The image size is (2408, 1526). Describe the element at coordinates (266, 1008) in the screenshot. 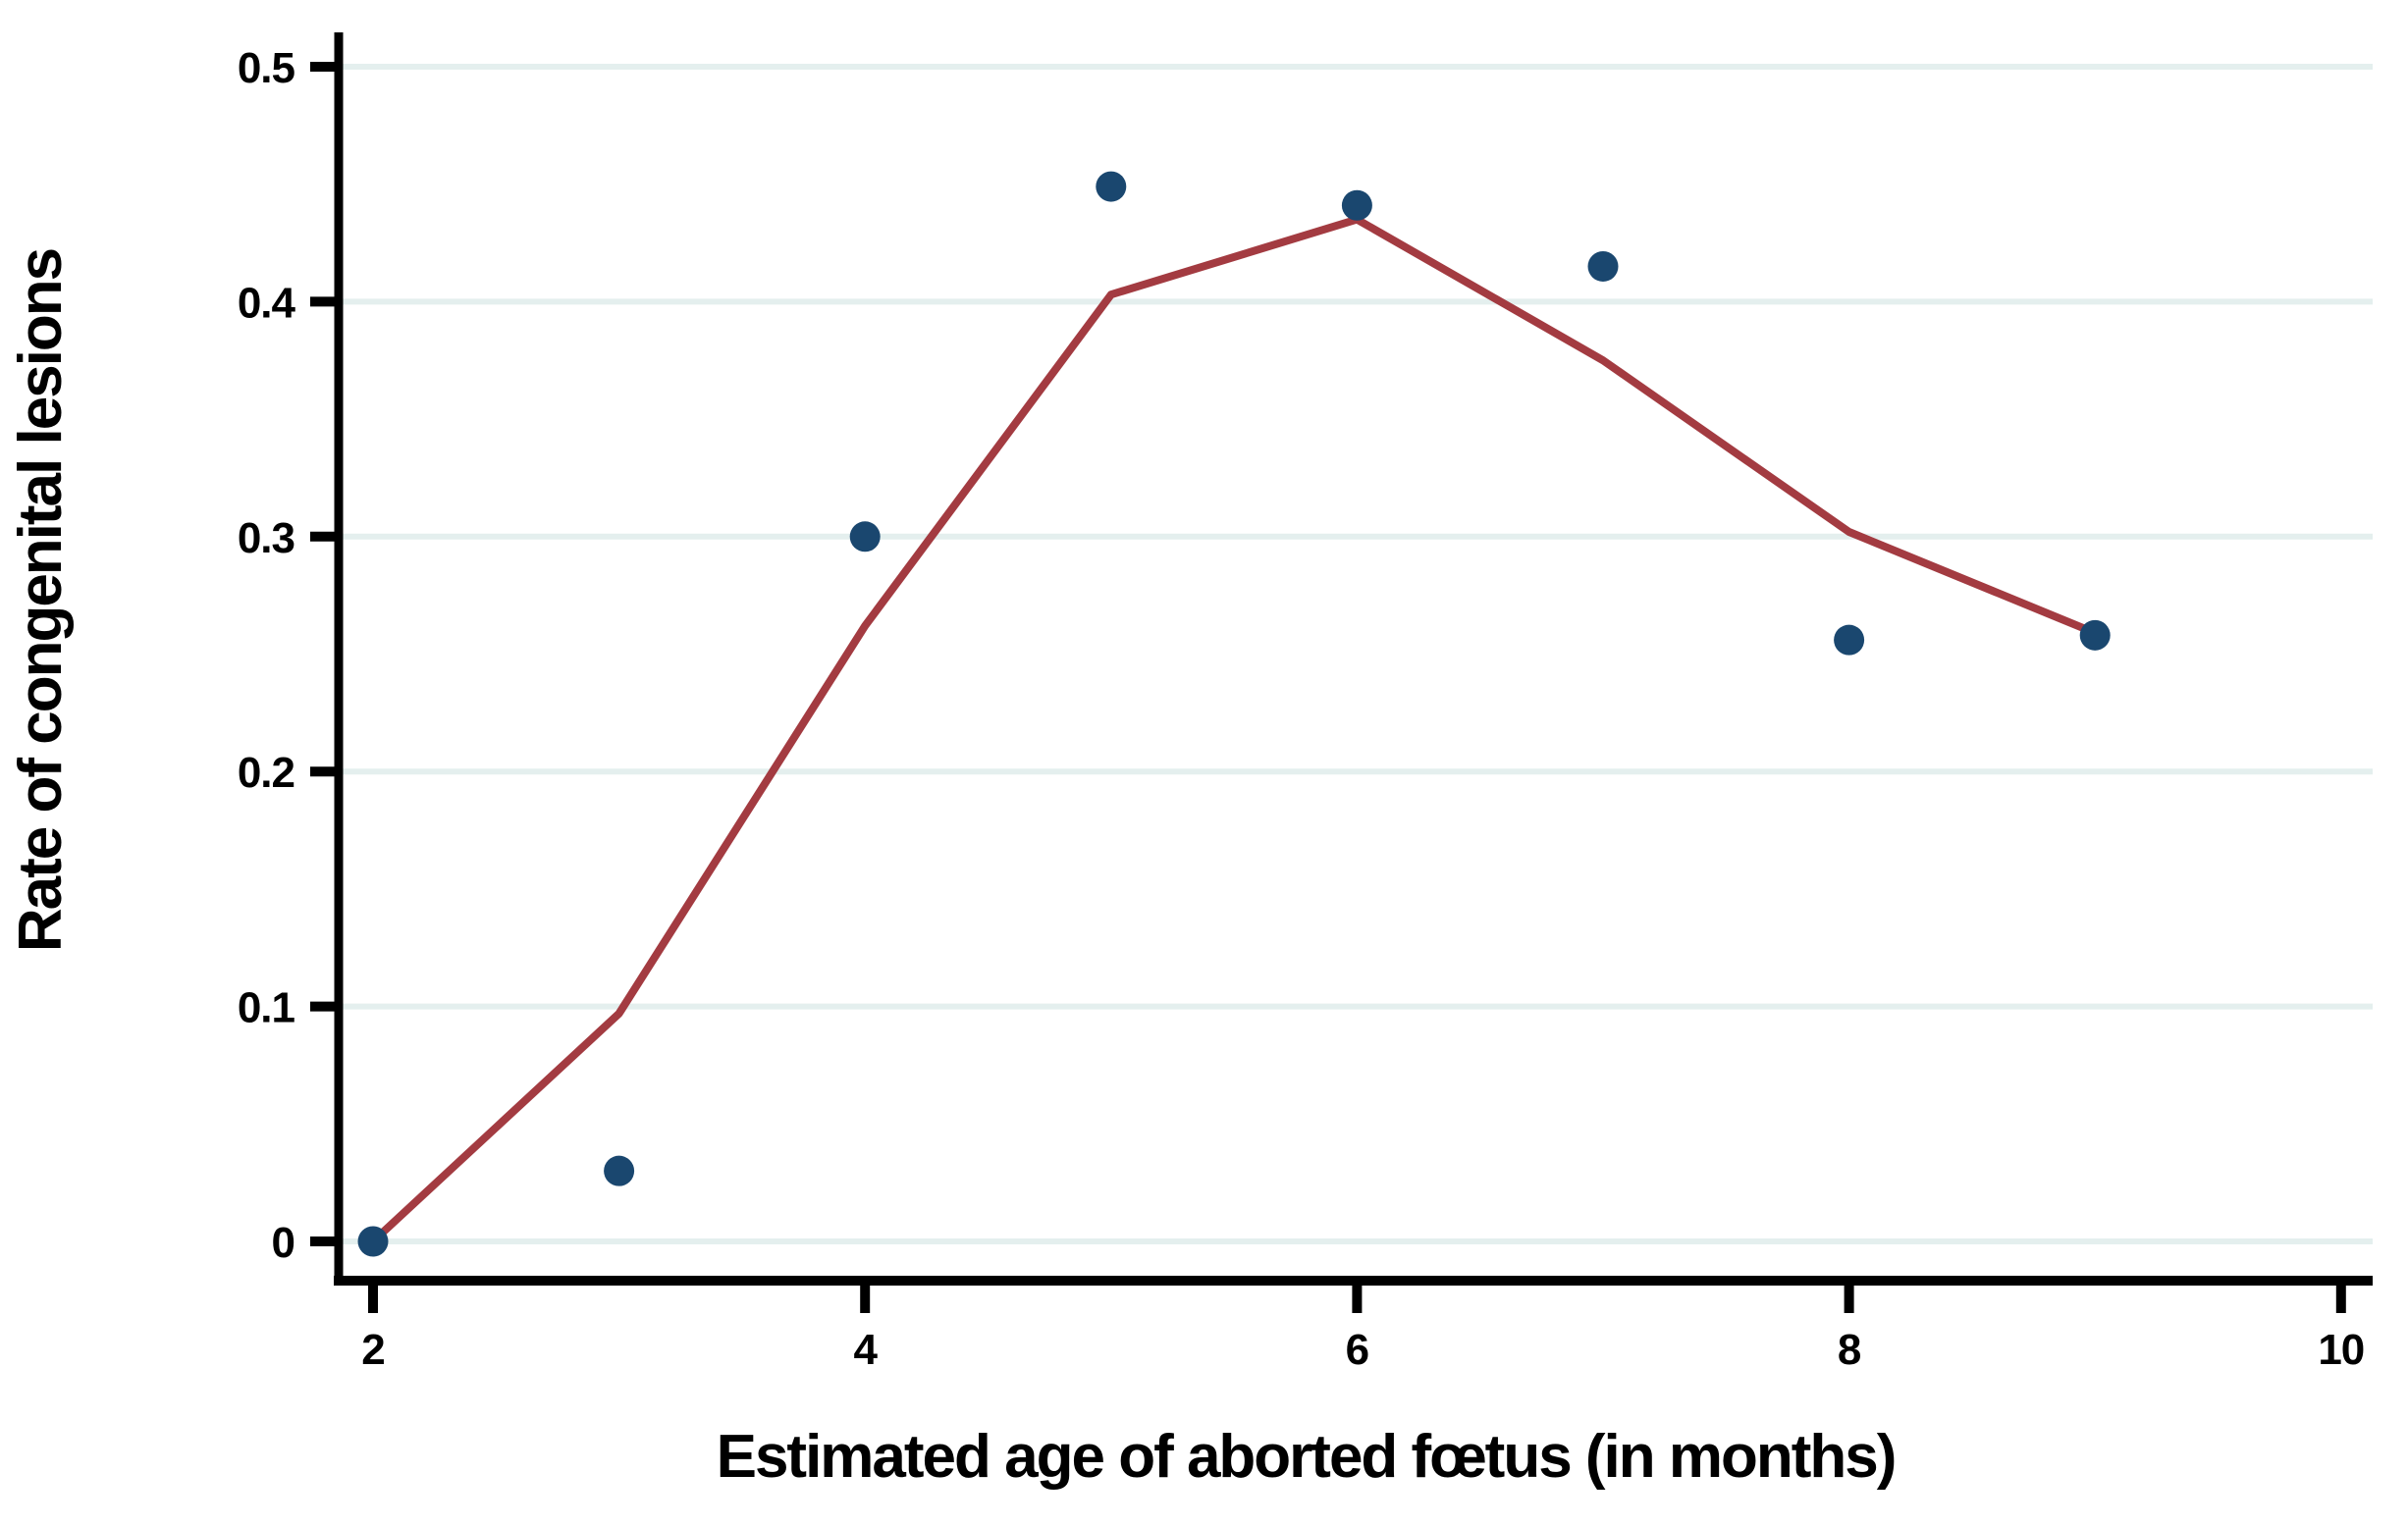

I see `y-tick-label: 0.1` at that location.